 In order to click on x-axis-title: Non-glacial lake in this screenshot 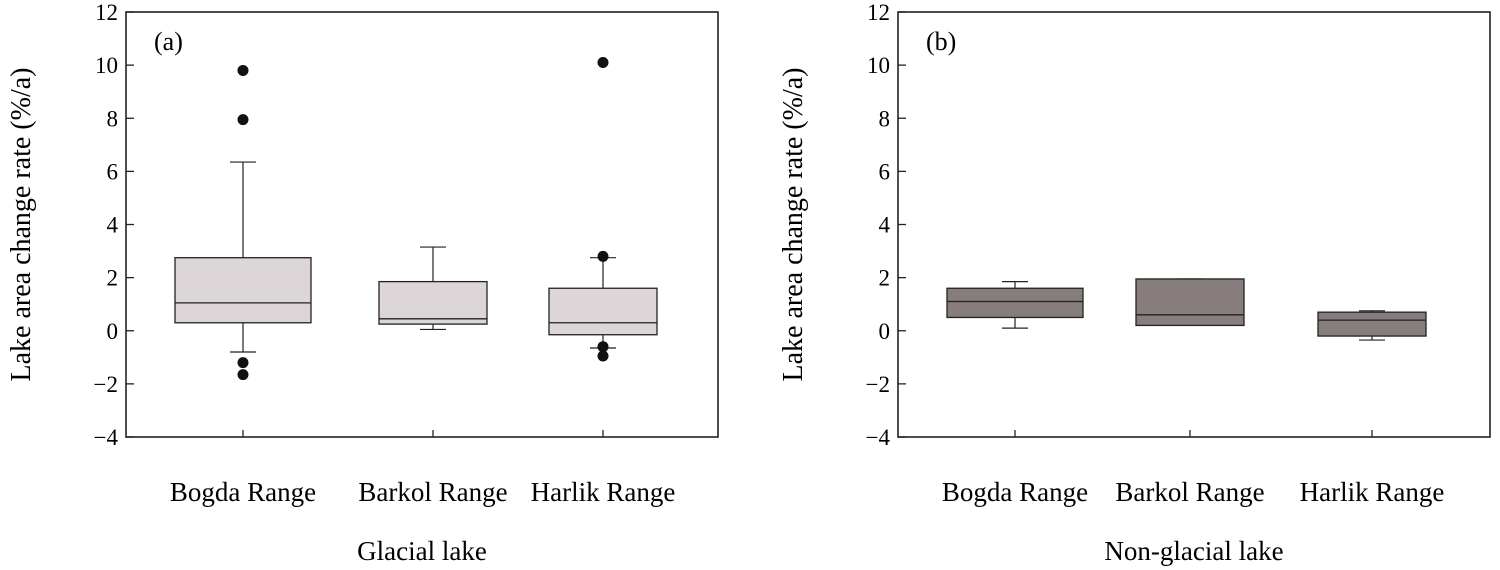, I will do `click(1193, 551)`.